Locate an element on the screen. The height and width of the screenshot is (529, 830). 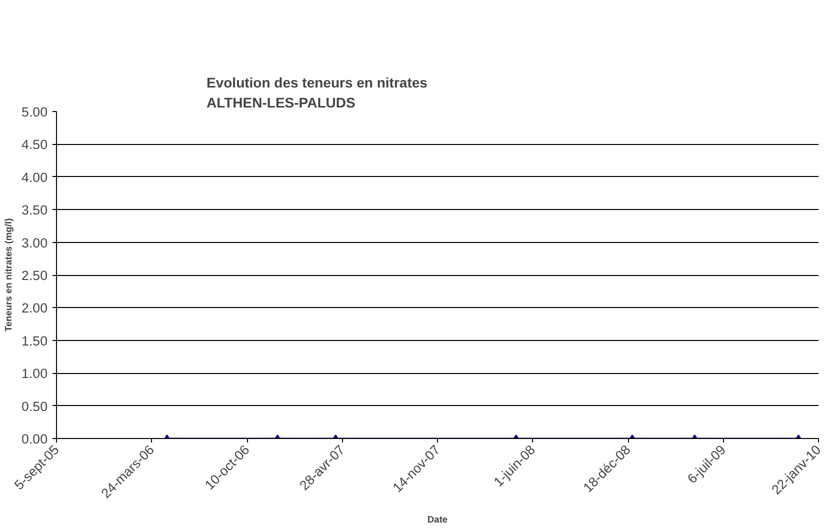
y-tick-label: 3.00 is located at coordinates (35, 242).